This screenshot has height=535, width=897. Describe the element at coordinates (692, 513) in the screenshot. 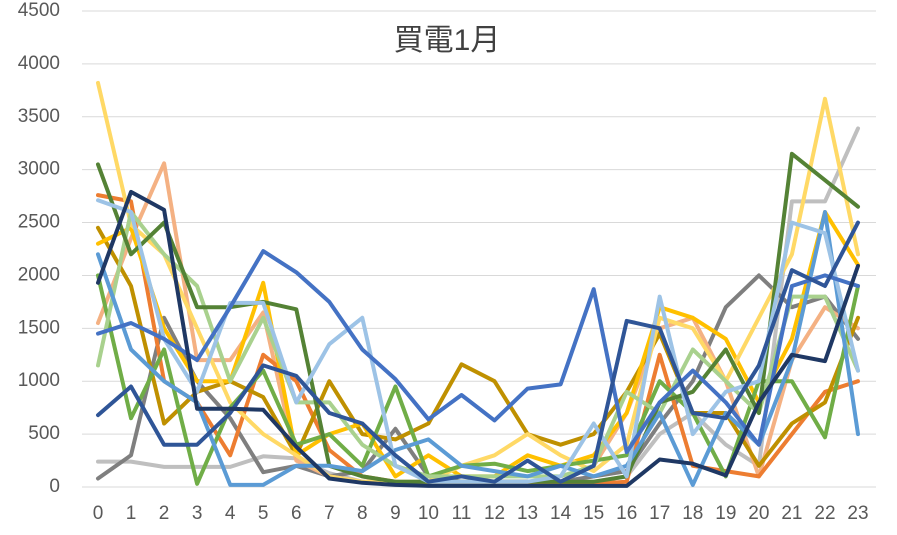

I see `x-tick-label: 18` at that location.